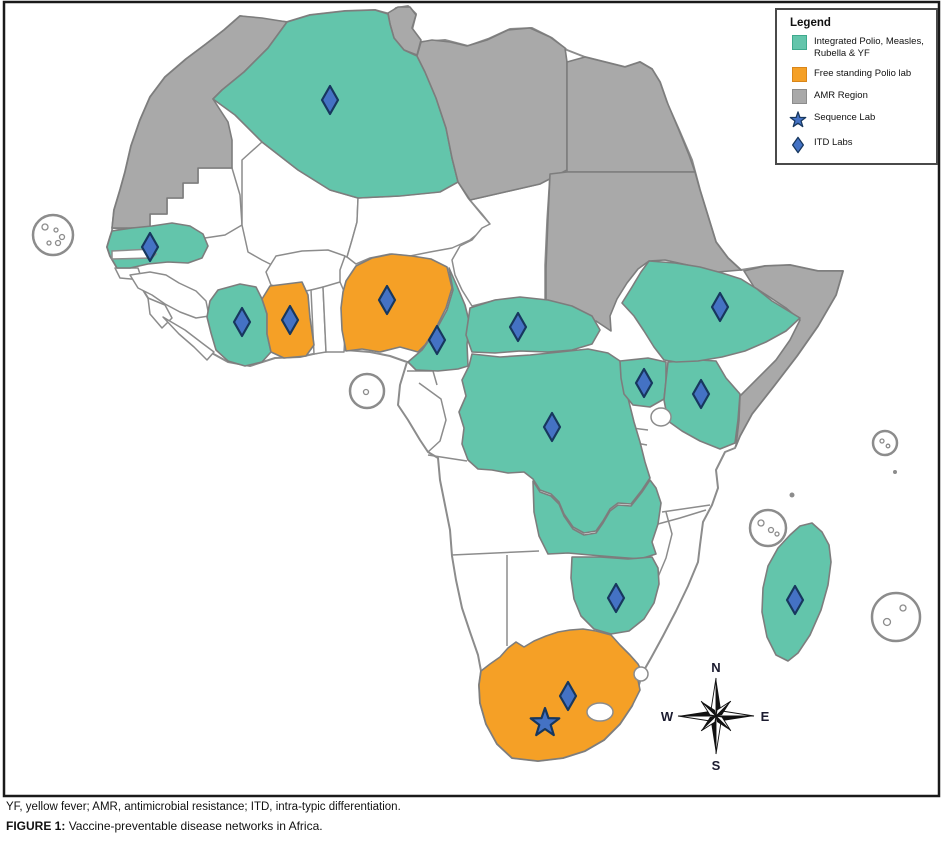 This screenshot has height=850, width=943. Describe the element at coordinates (810, 23) in the screenshot. I see `legend-title: Legend` at that location.